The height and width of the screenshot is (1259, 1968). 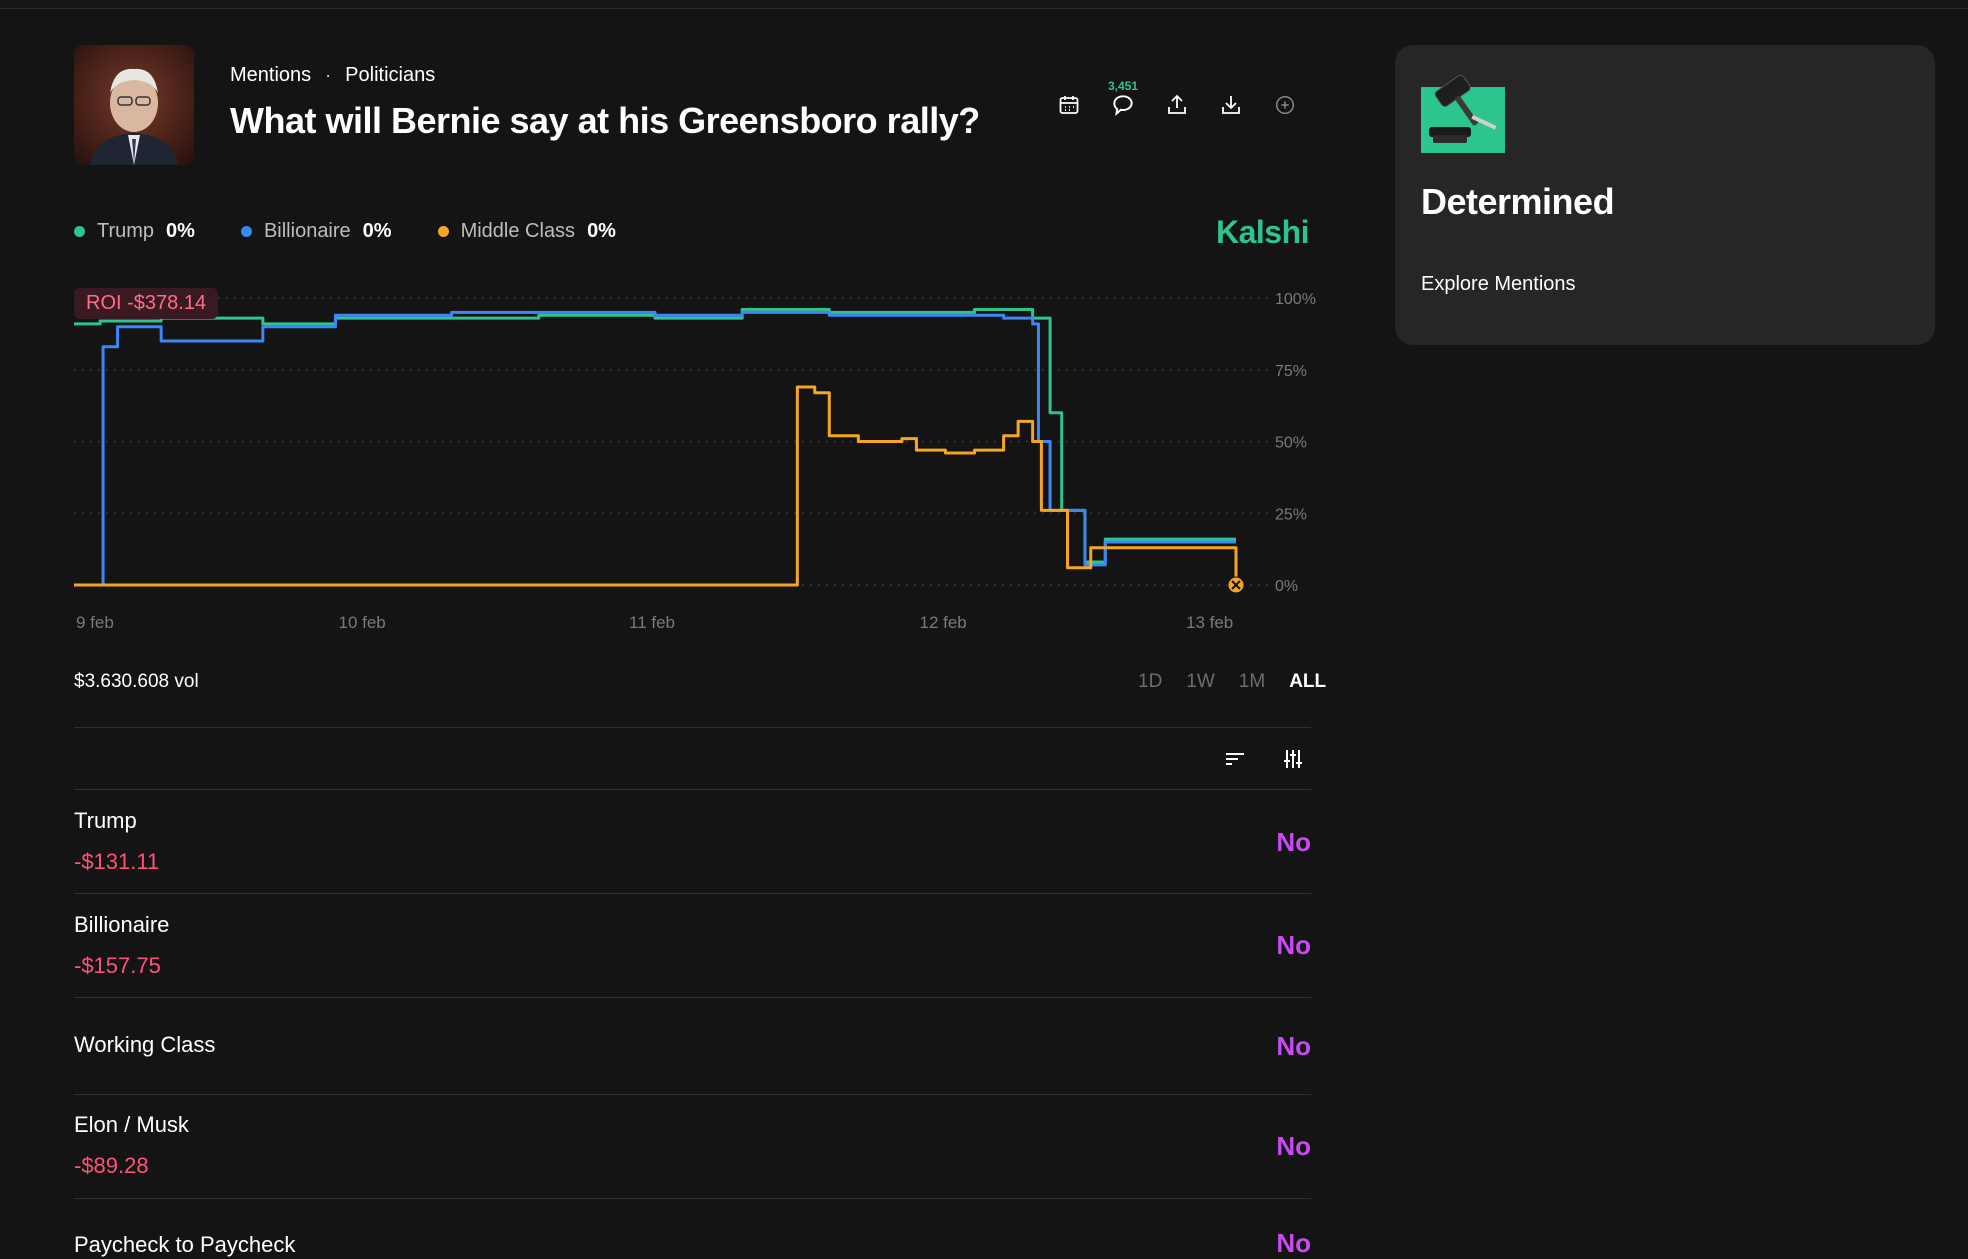 I want to click on download-icon, so click(x=1231, y=105).